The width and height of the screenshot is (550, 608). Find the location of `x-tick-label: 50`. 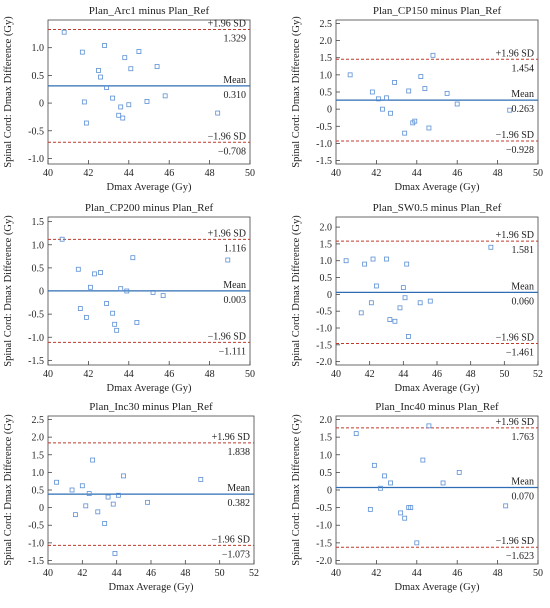

x-tick-label: 50 is located at coordinates (250, 374).